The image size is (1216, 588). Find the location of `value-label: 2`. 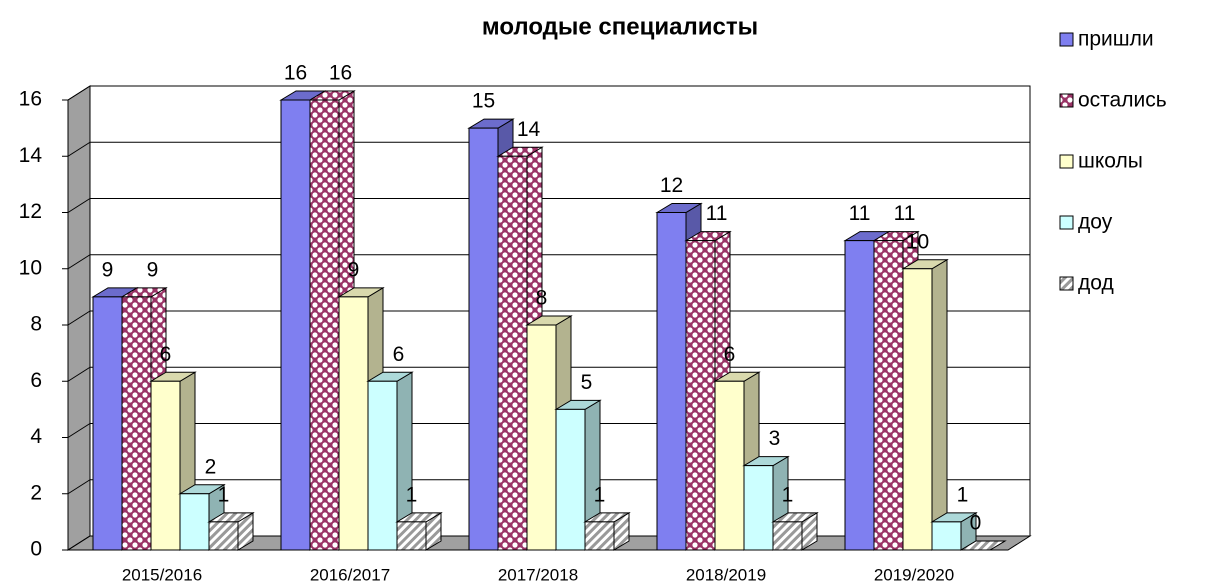

value-label: 2 is located at coordinates (211, 466).